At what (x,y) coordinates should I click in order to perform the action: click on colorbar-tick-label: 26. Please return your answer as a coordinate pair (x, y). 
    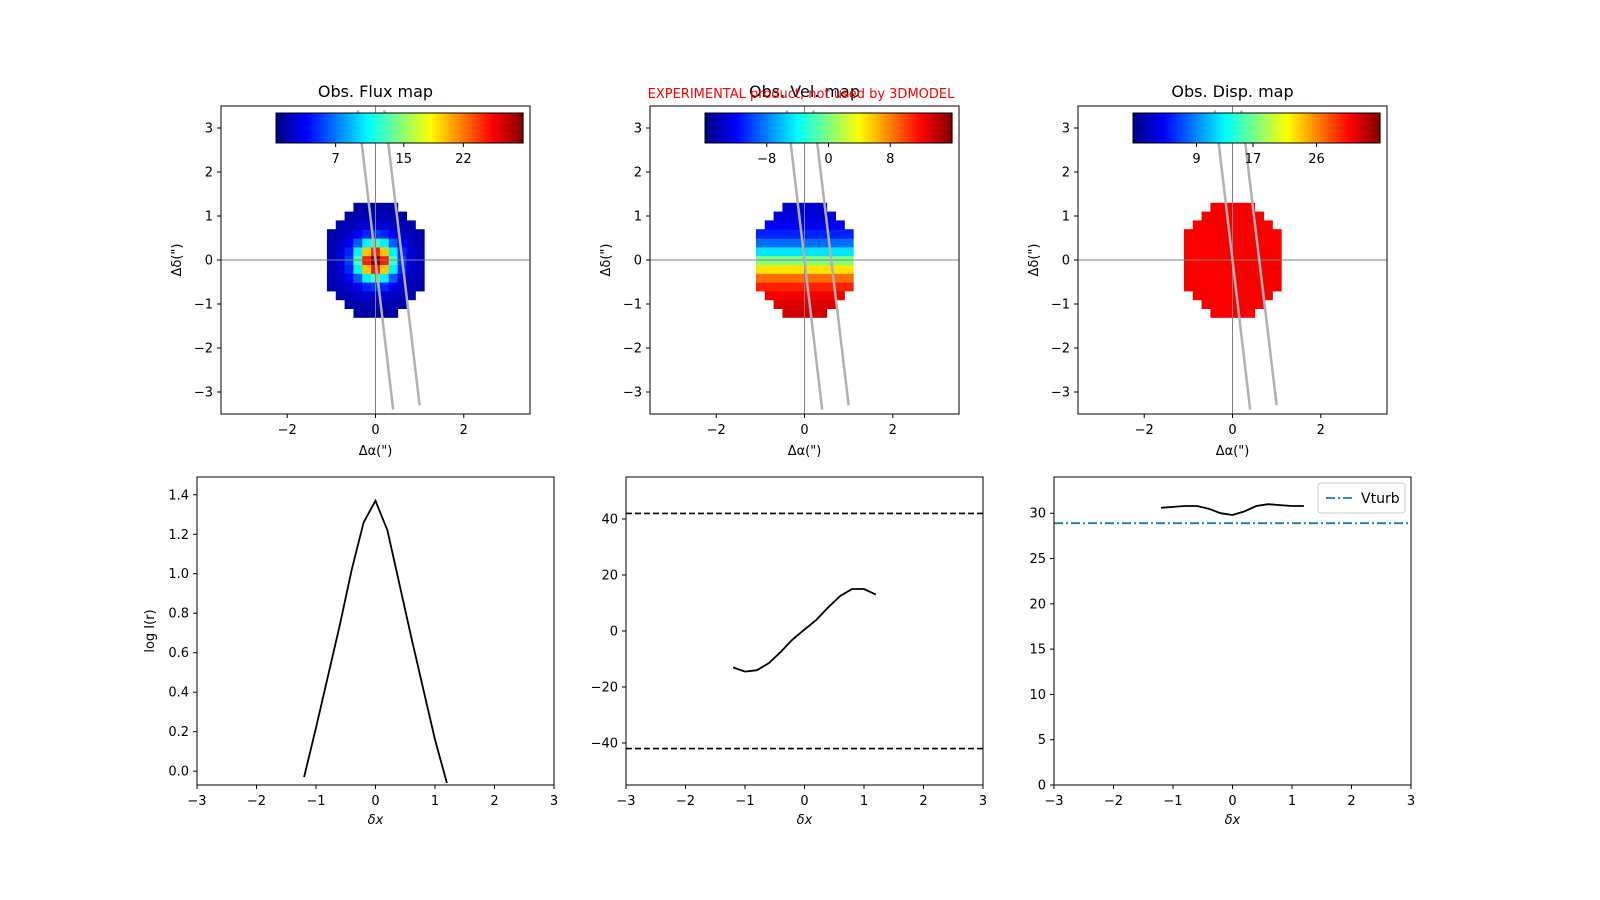
    Looking at the image, I should click on (1316, 159).